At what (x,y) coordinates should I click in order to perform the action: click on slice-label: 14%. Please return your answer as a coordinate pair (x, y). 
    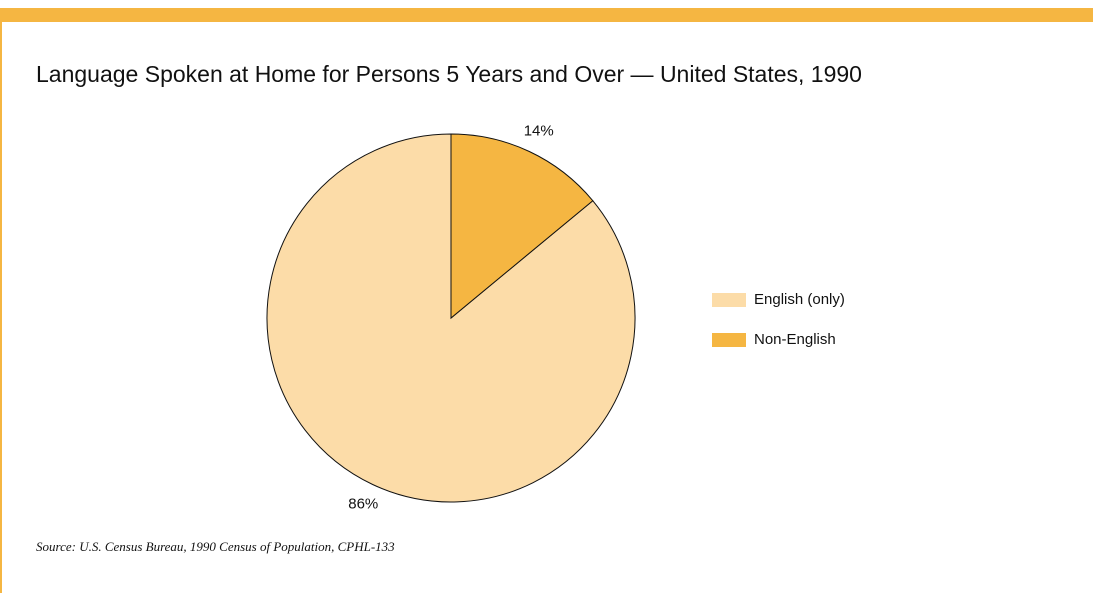
    Looking at the image, I should click on (539, 131).